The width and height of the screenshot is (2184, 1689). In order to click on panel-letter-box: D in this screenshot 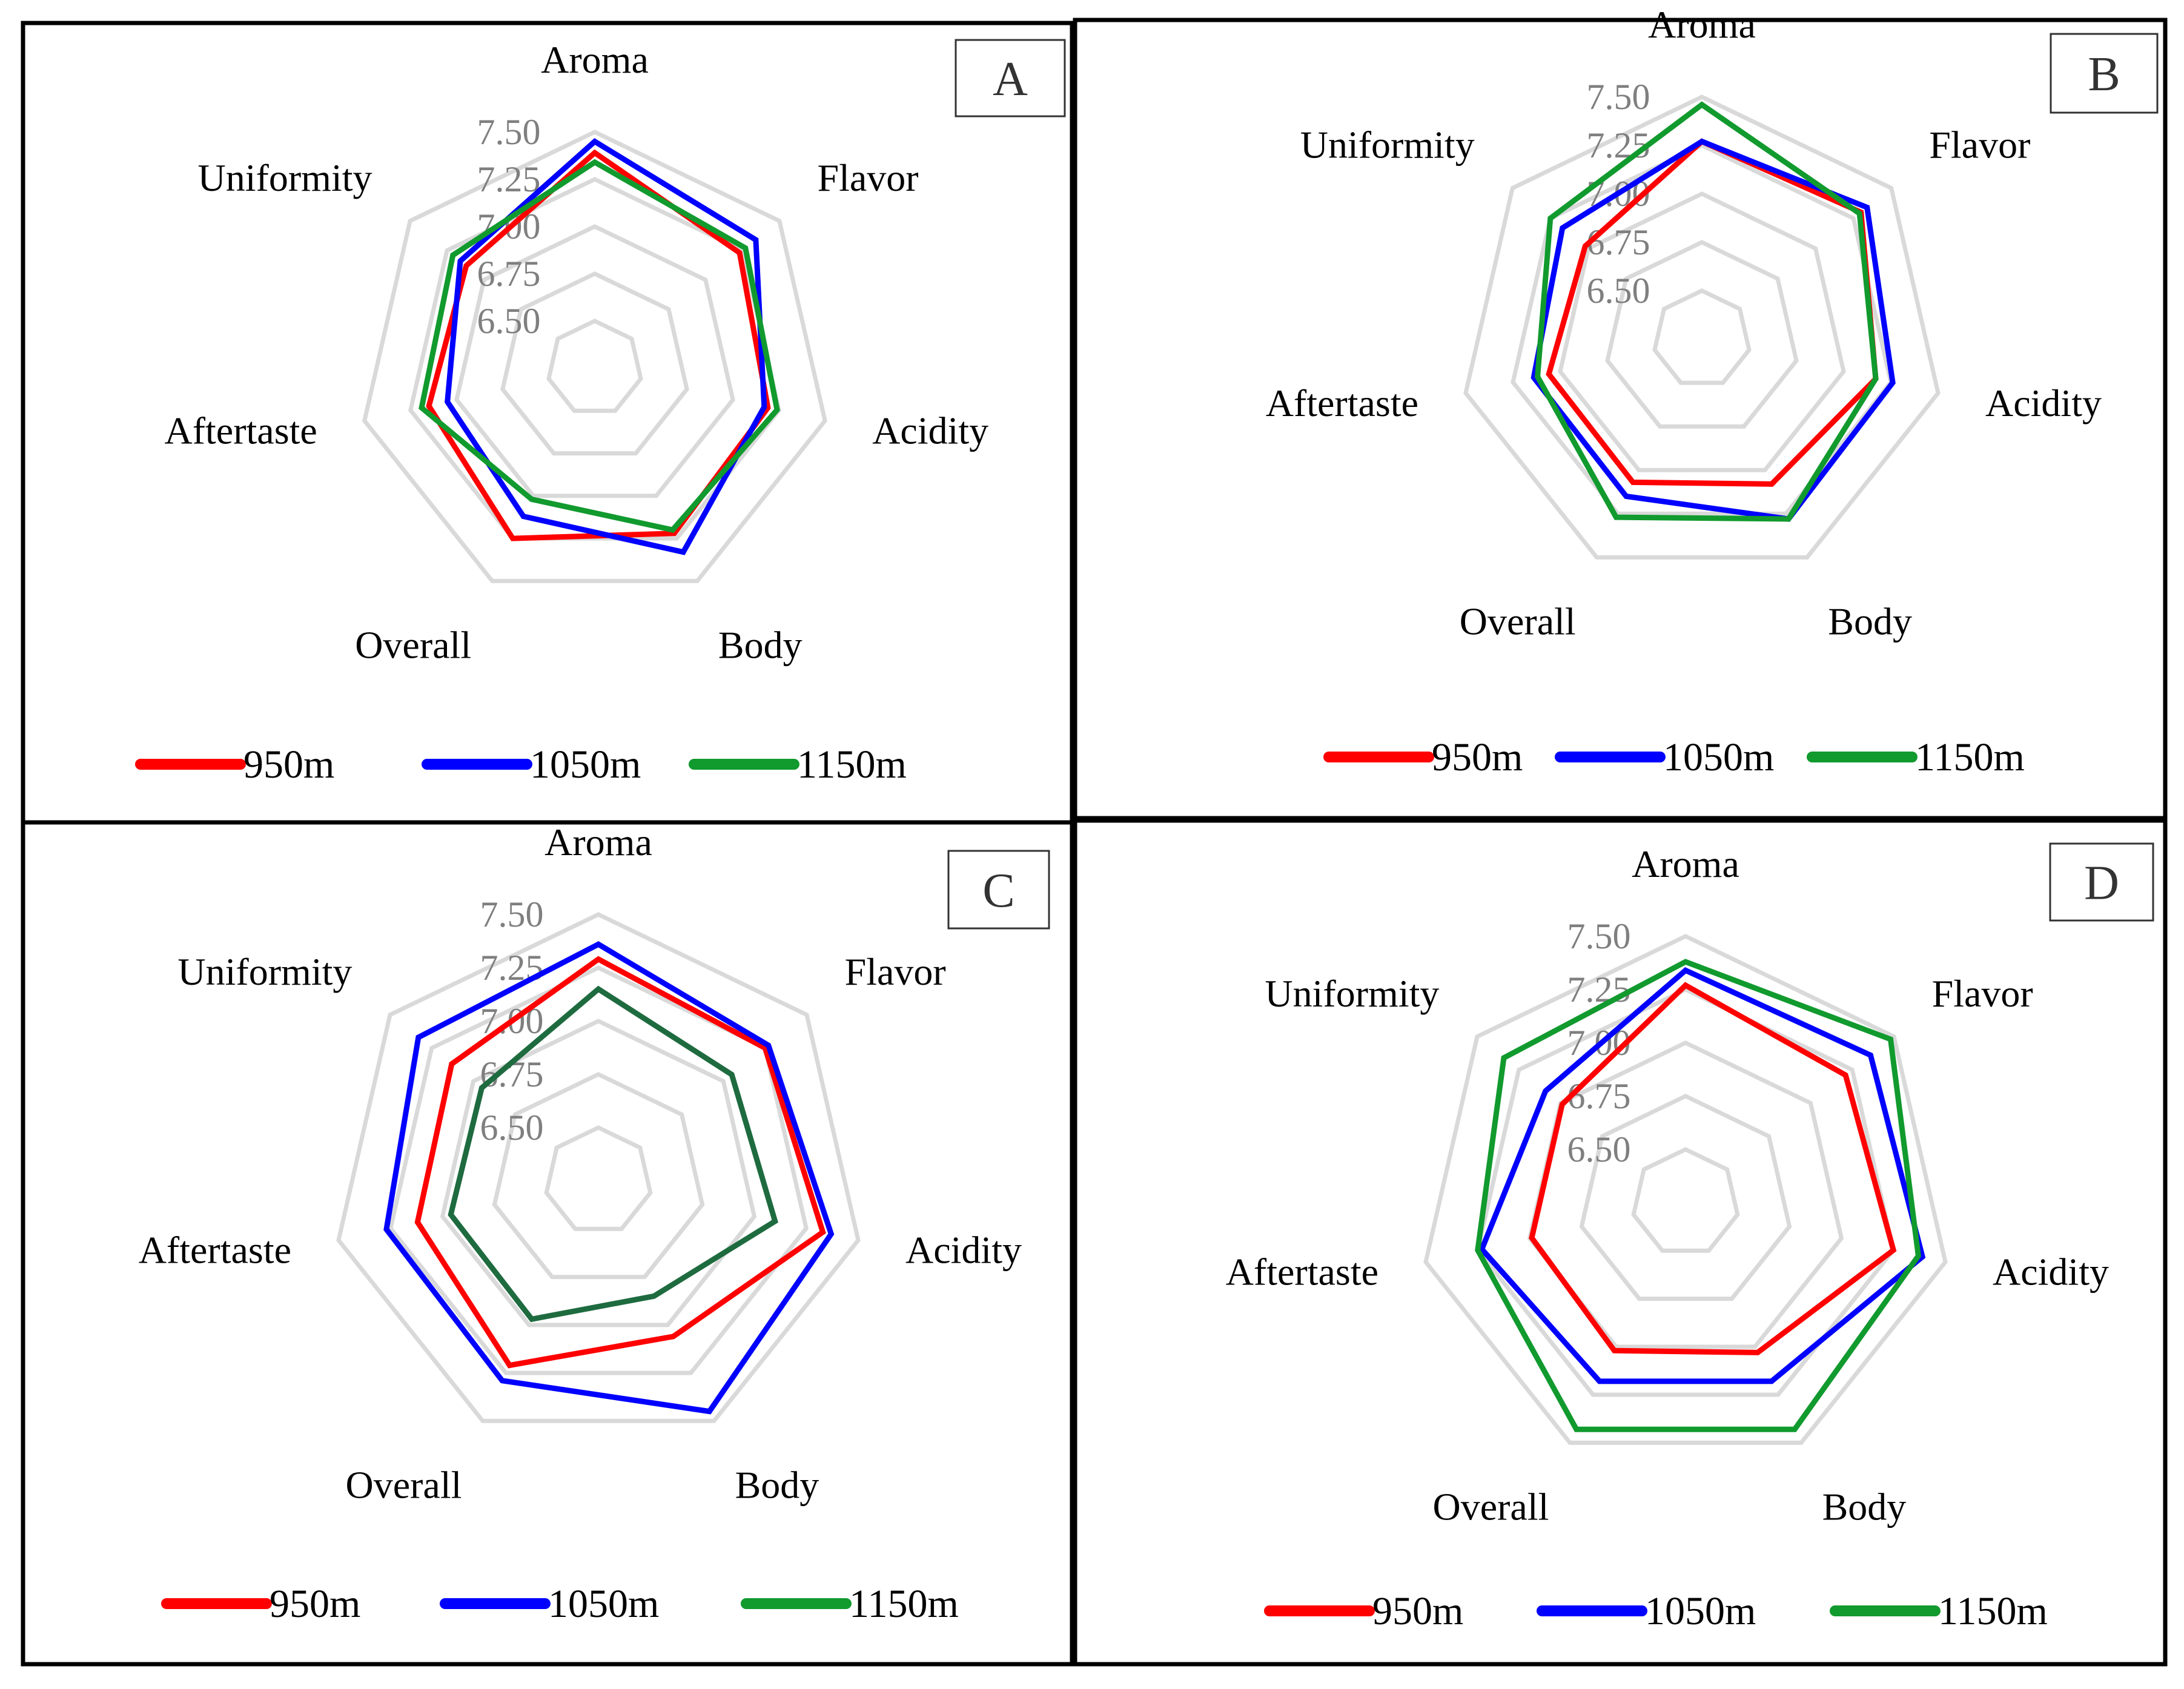, I will do `click(2101, 882)`.